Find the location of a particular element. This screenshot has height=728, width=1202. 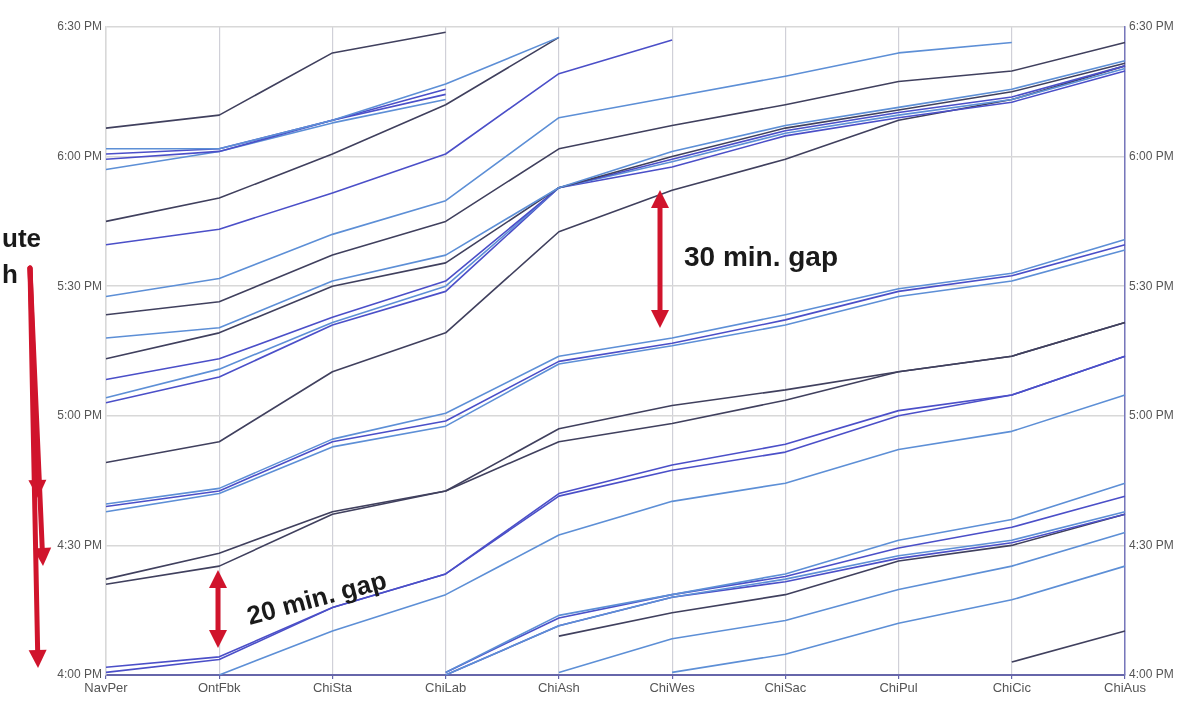

text: h is located at coordinates (10, 274).